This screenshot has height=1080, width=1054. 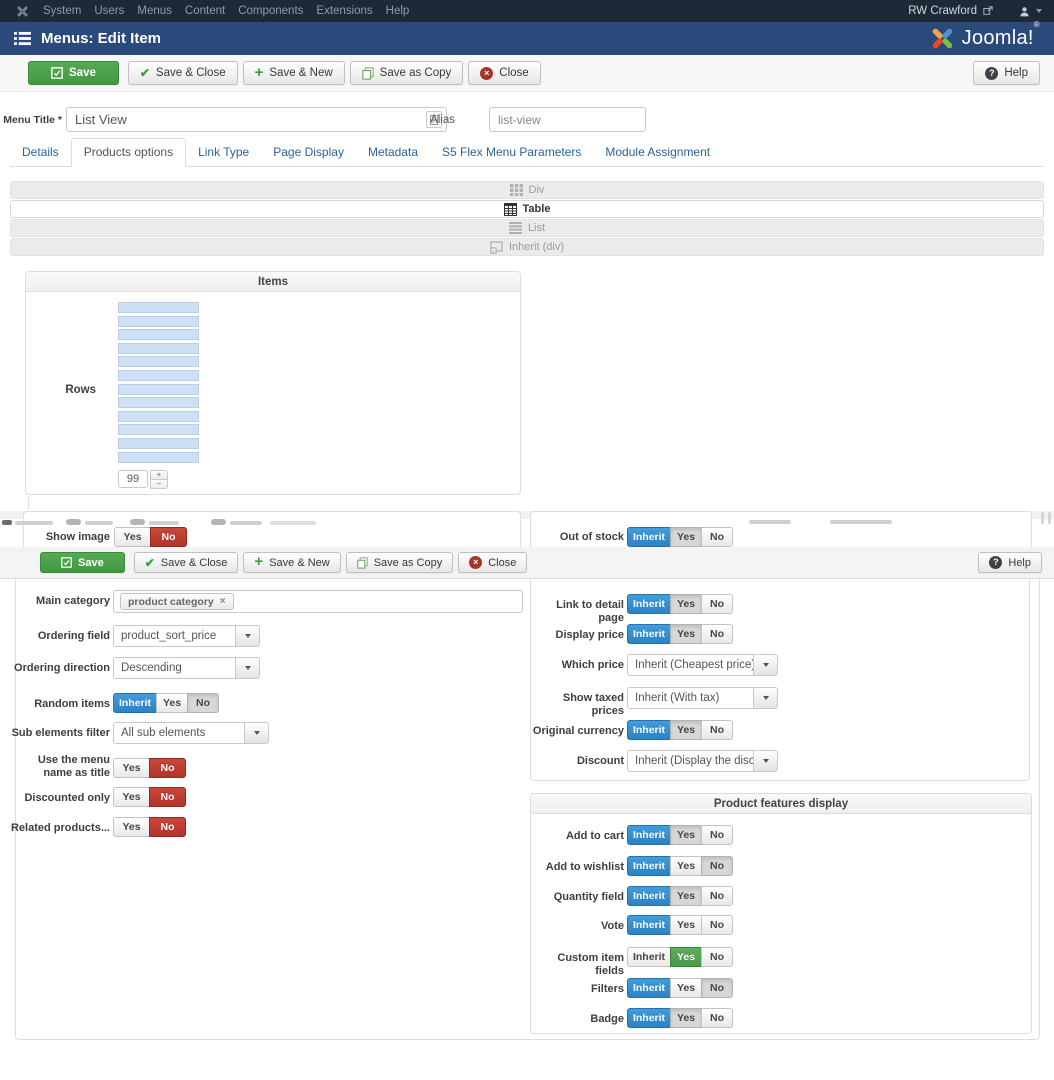 What do you see at coordinates (765, 761) in the screenshot?
I see `discount-caret` at bounding box center [765, 761].